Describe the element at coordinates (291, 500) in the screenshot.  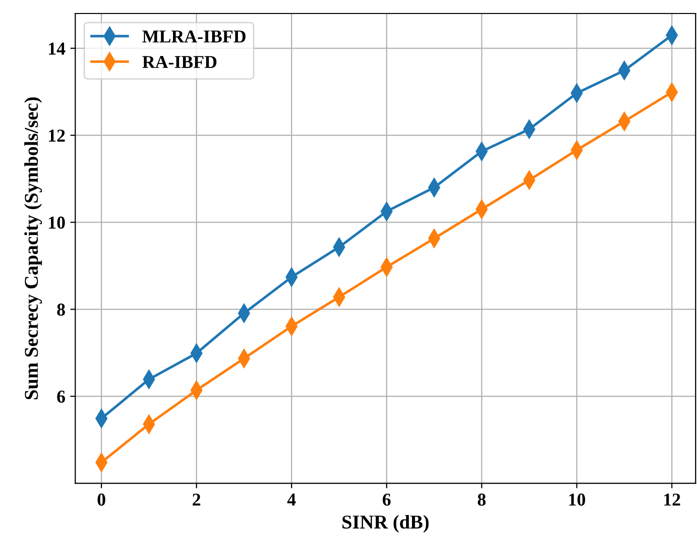
I see `x-tick-label: 4` at that location.